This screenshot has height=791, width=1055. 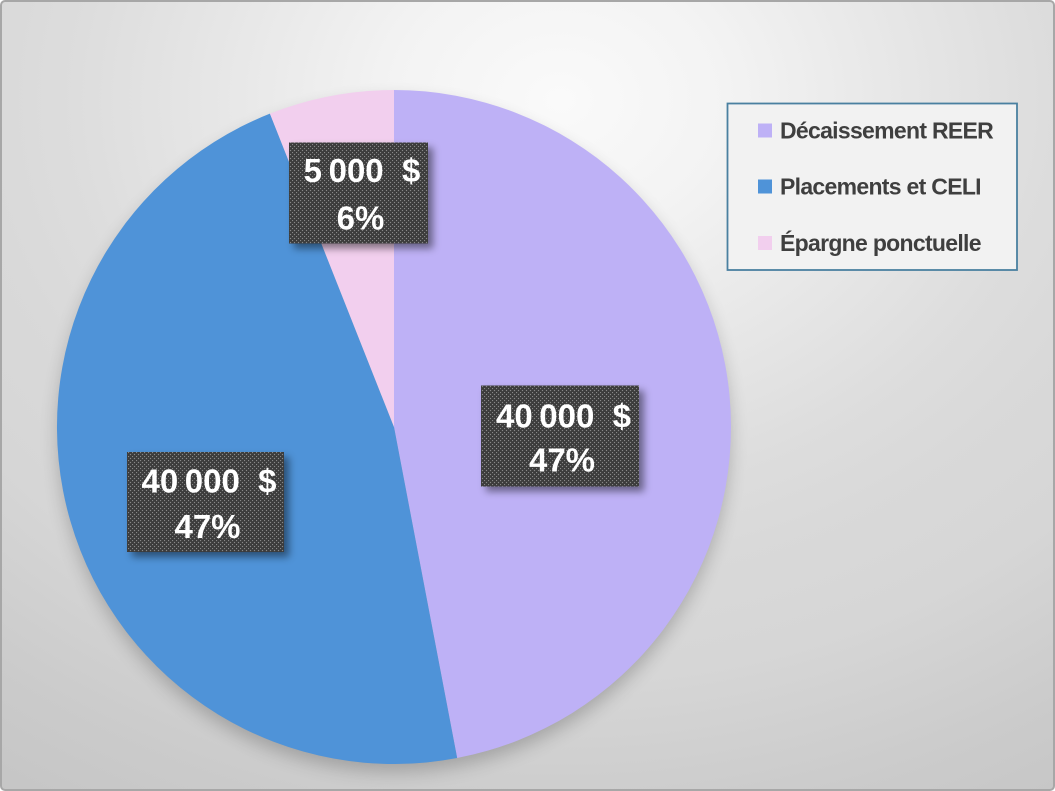 I want to click on svg-text: 6%, so click(x=361, y=218).